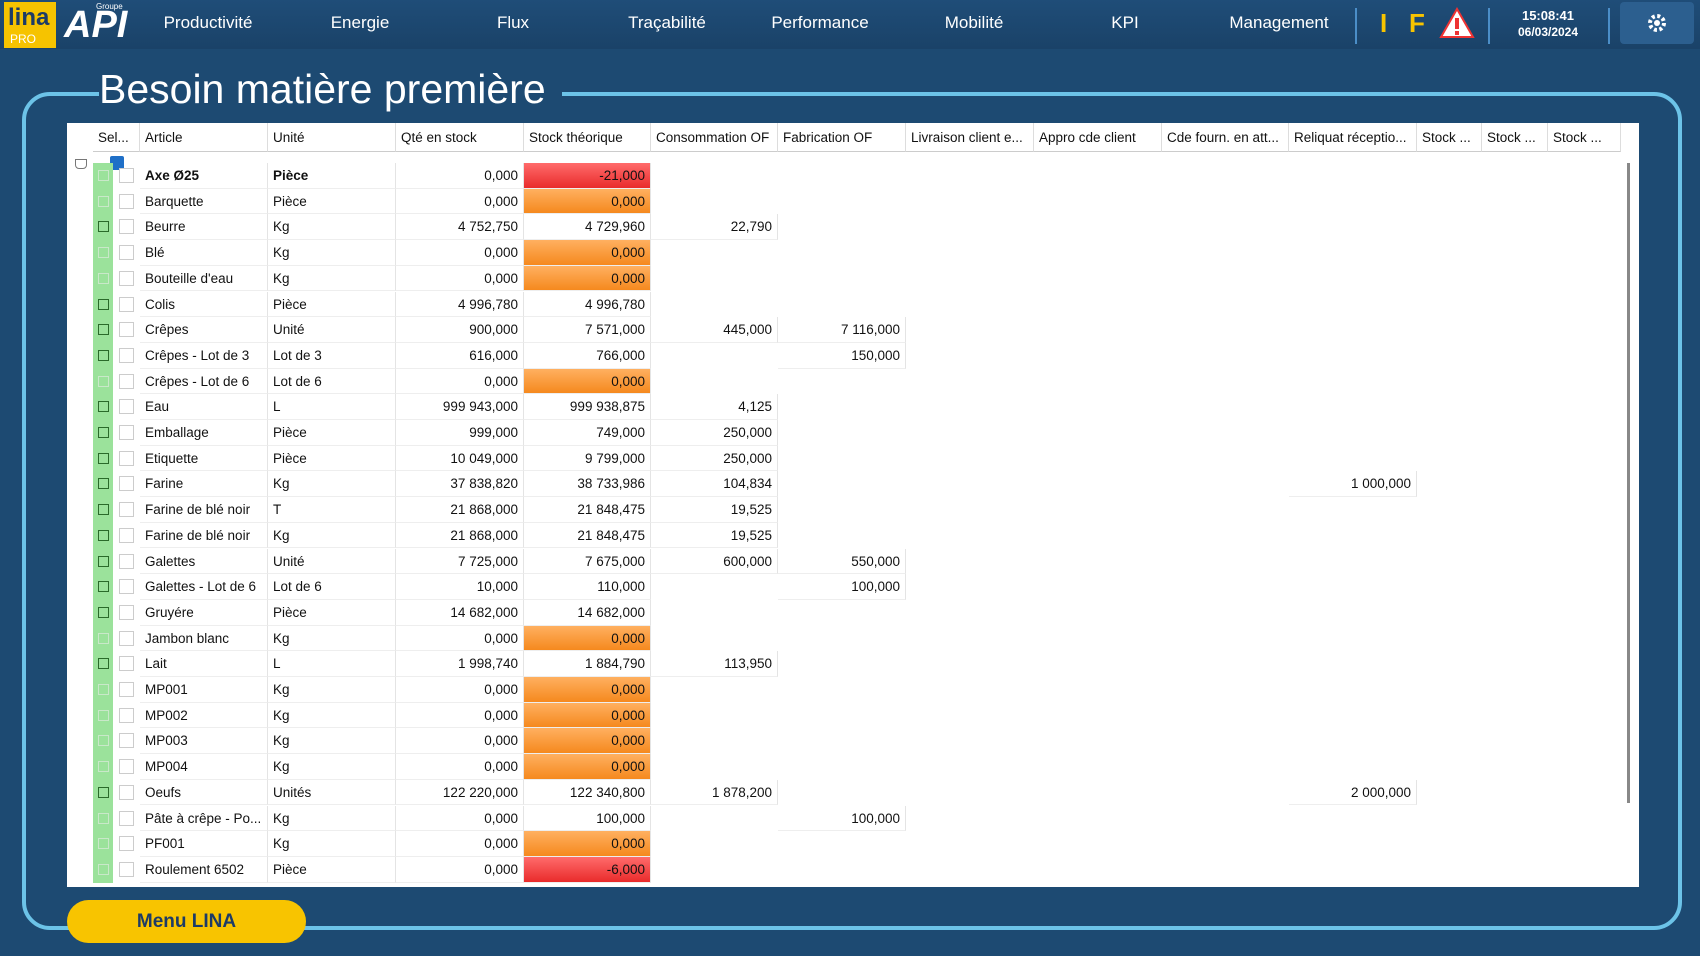 The image size is (1700, 956). I want to click on scrollbar, so click(1628, 483).